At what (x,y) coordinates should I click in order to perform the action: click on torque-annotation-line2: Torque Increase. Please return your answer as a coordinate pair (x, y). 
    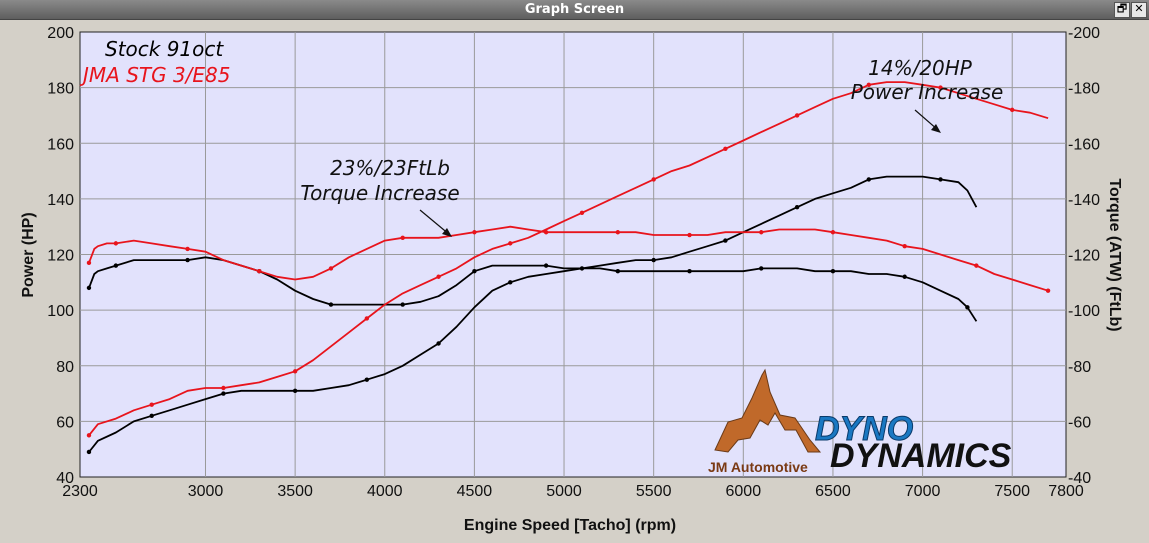
    Looking at the image, I should click on (379, 193).